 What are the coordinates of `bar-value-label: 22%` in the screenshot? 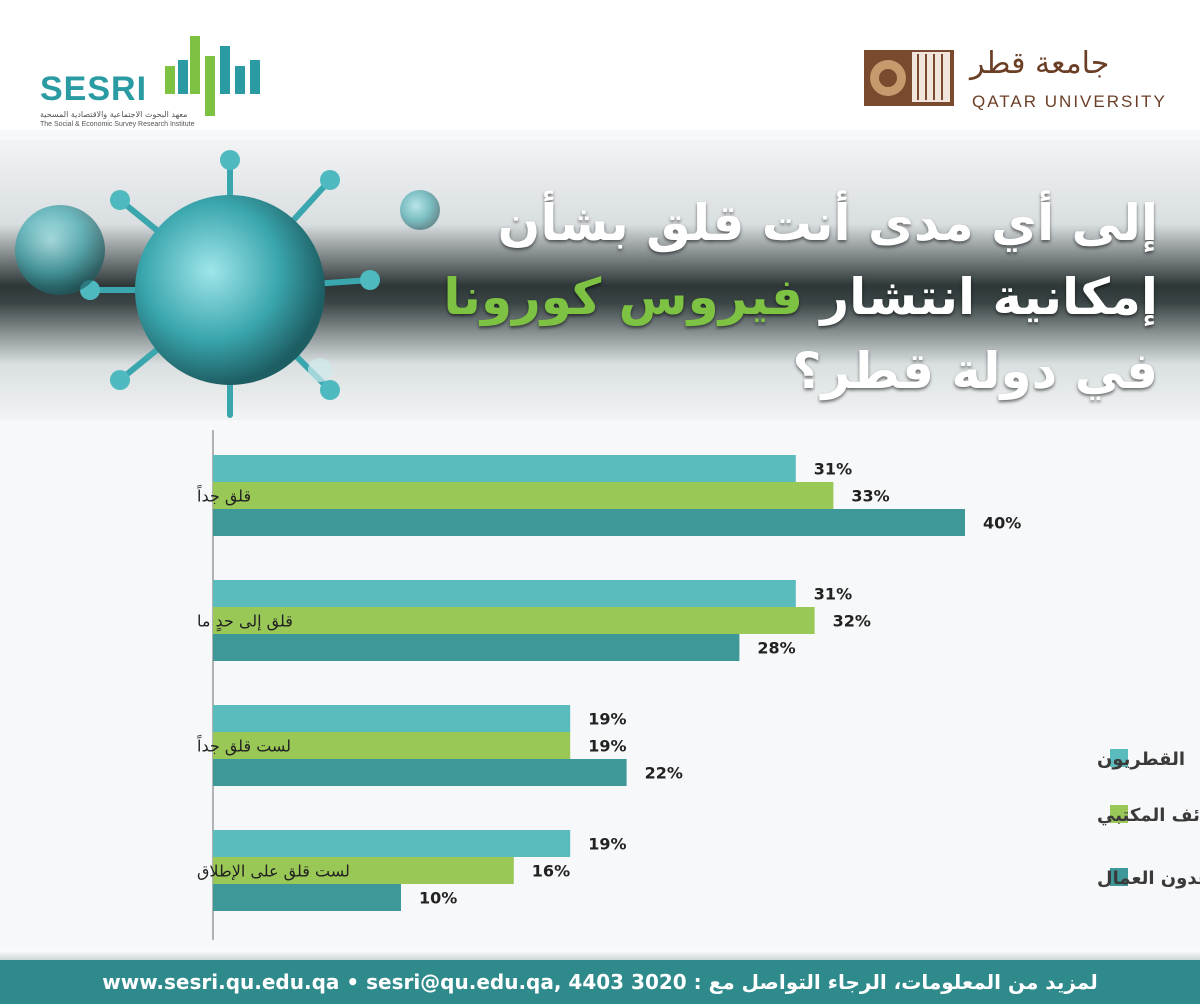 It's located at (664, 773).